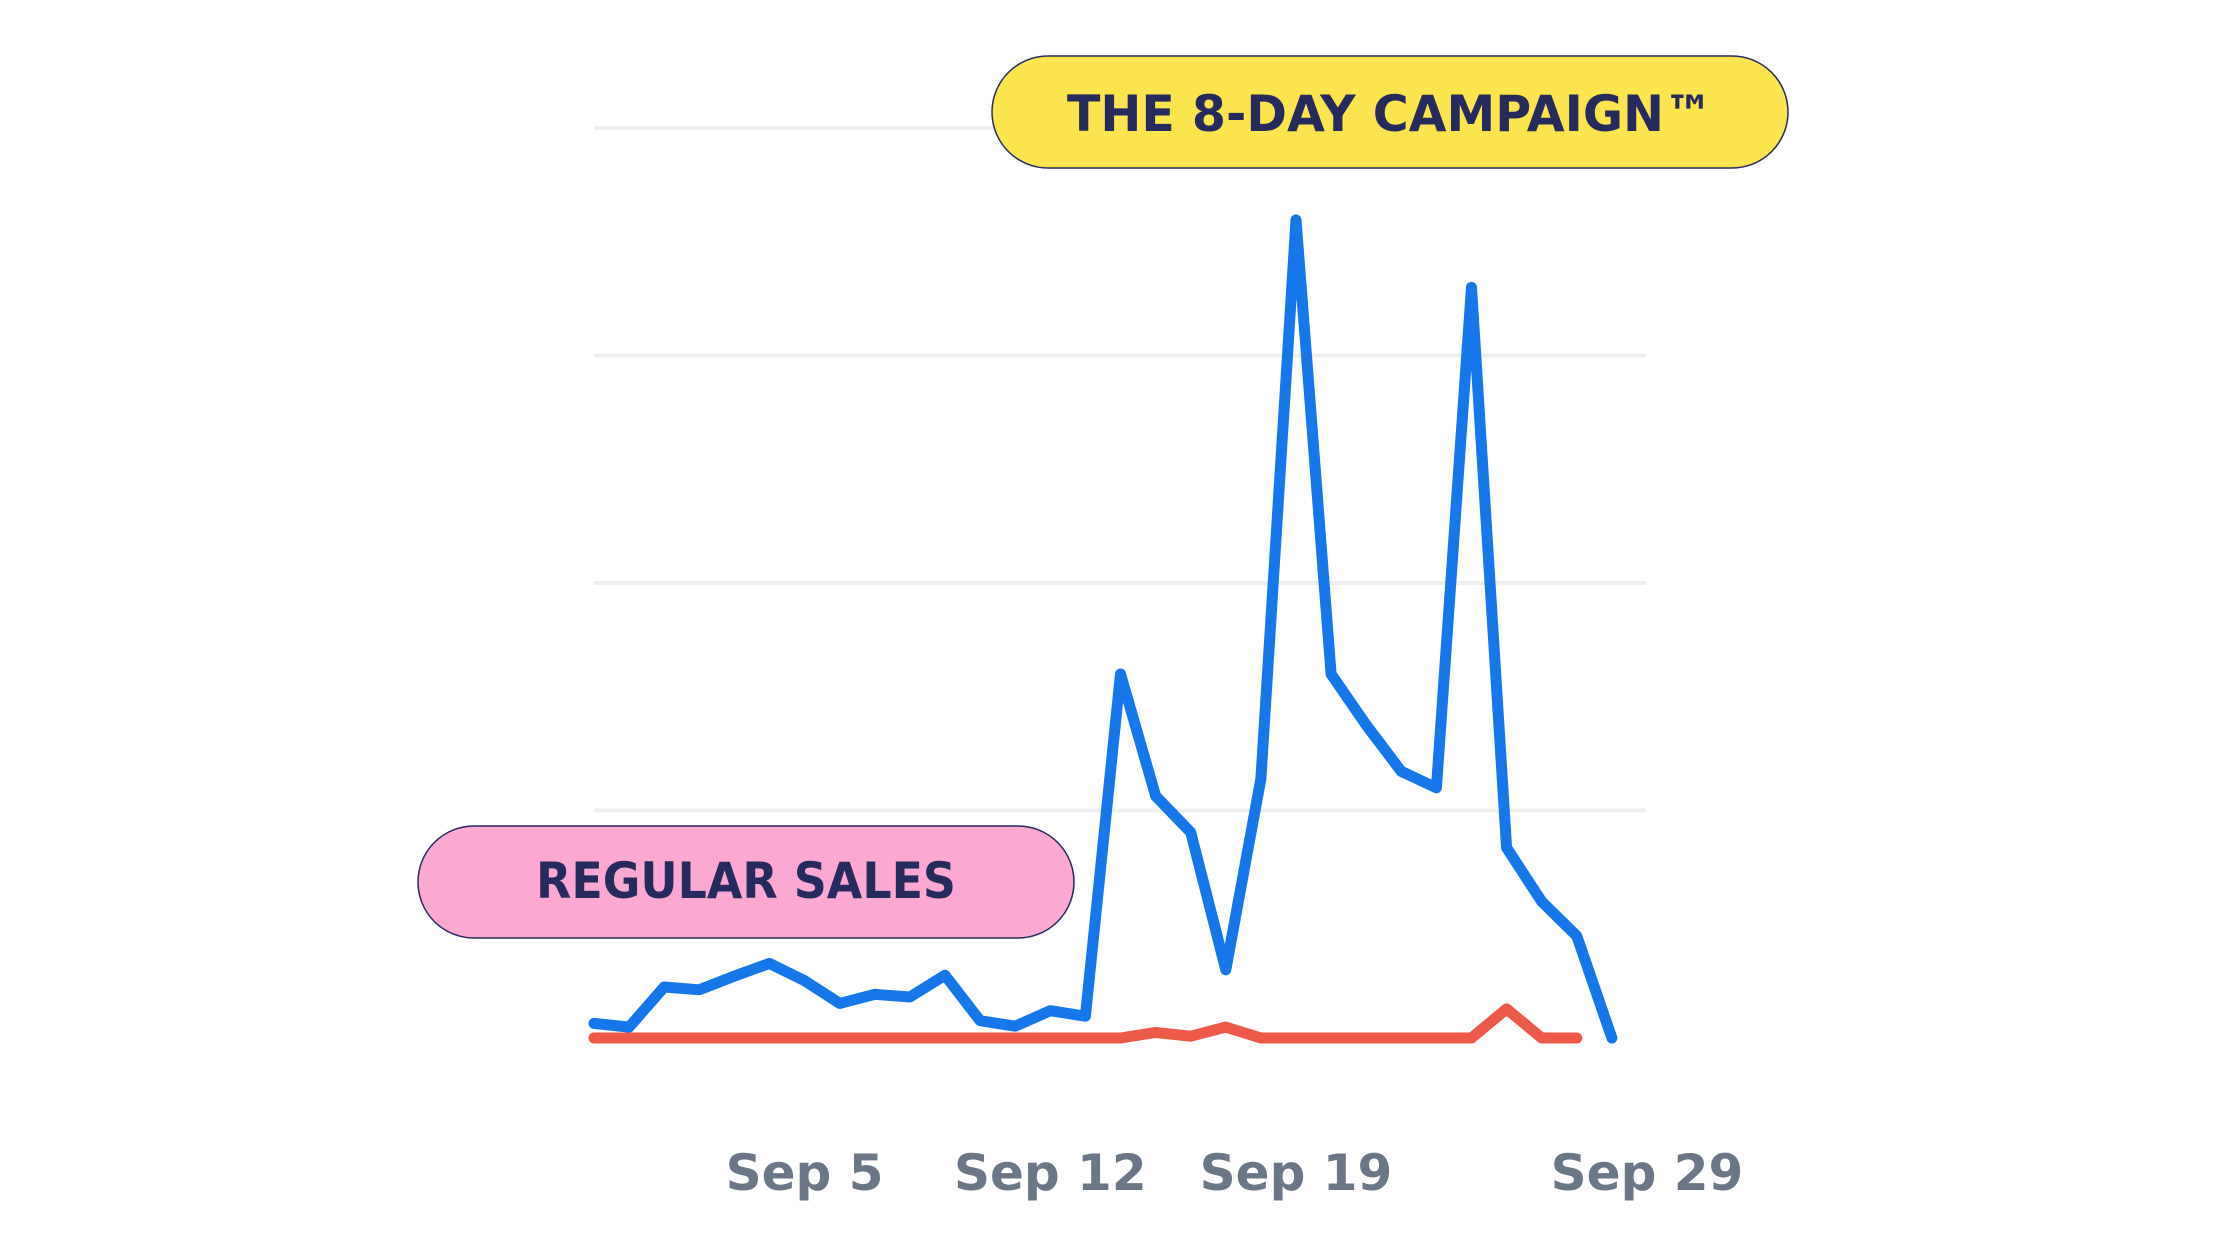 Image resolution: width=2240 pixels, height=1260 pixels. I want to click on regular-sales-badge: REGULAR SALES, so click(746, 882).